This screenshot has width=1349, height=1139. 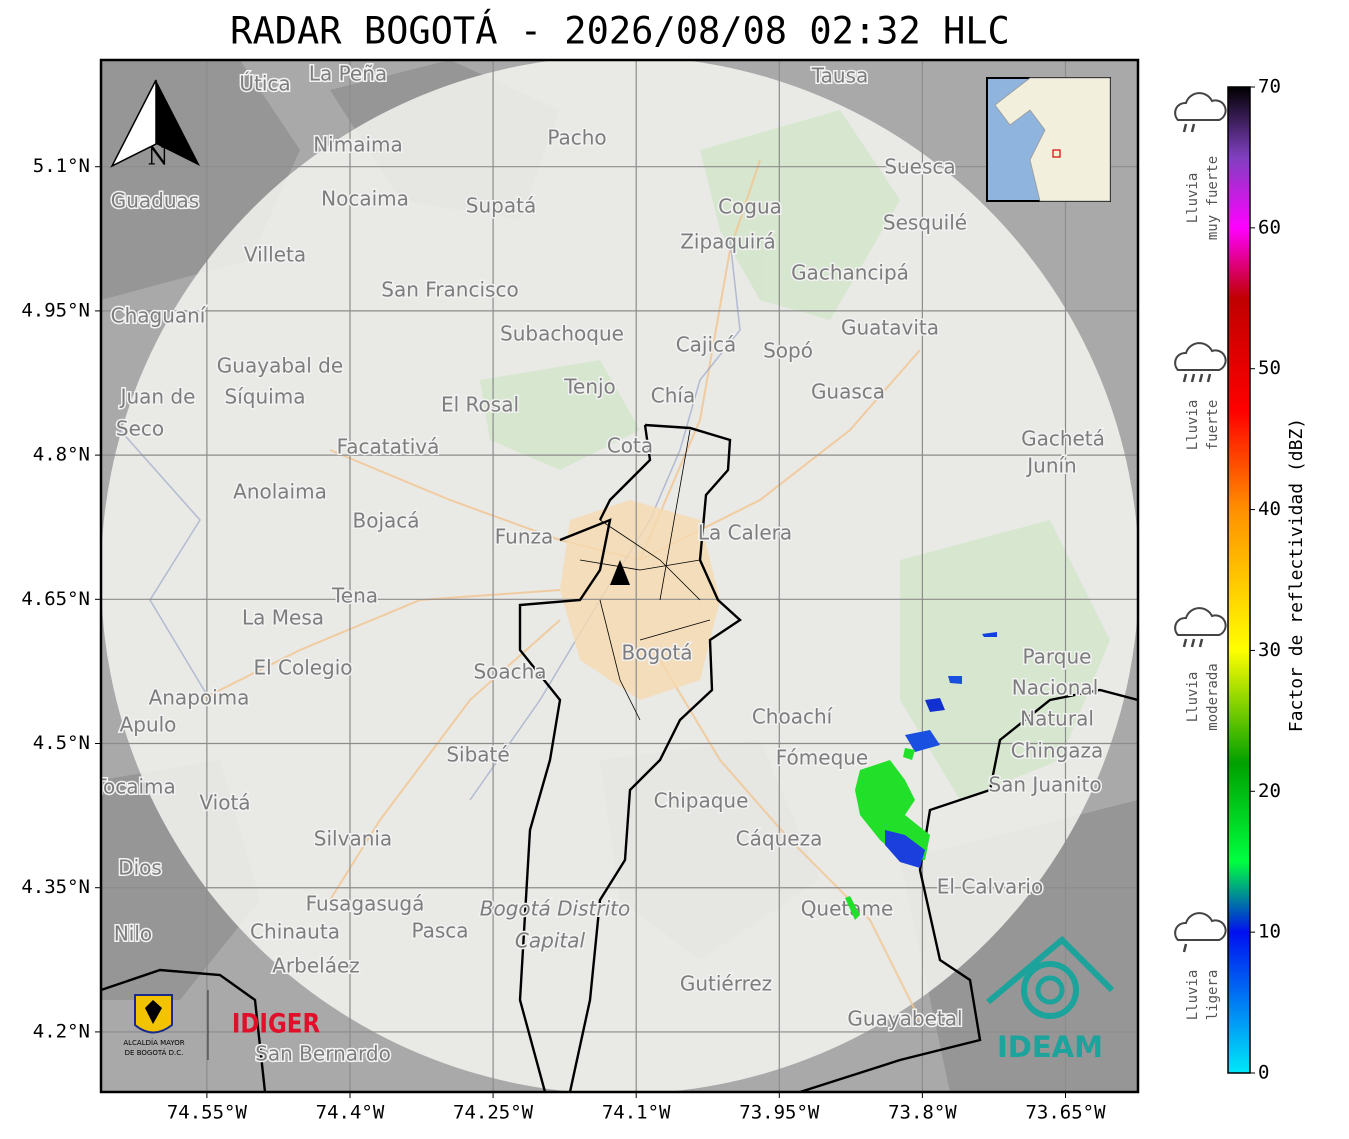 I want to click on place-label: Guasca, so click(x=848, y=392).